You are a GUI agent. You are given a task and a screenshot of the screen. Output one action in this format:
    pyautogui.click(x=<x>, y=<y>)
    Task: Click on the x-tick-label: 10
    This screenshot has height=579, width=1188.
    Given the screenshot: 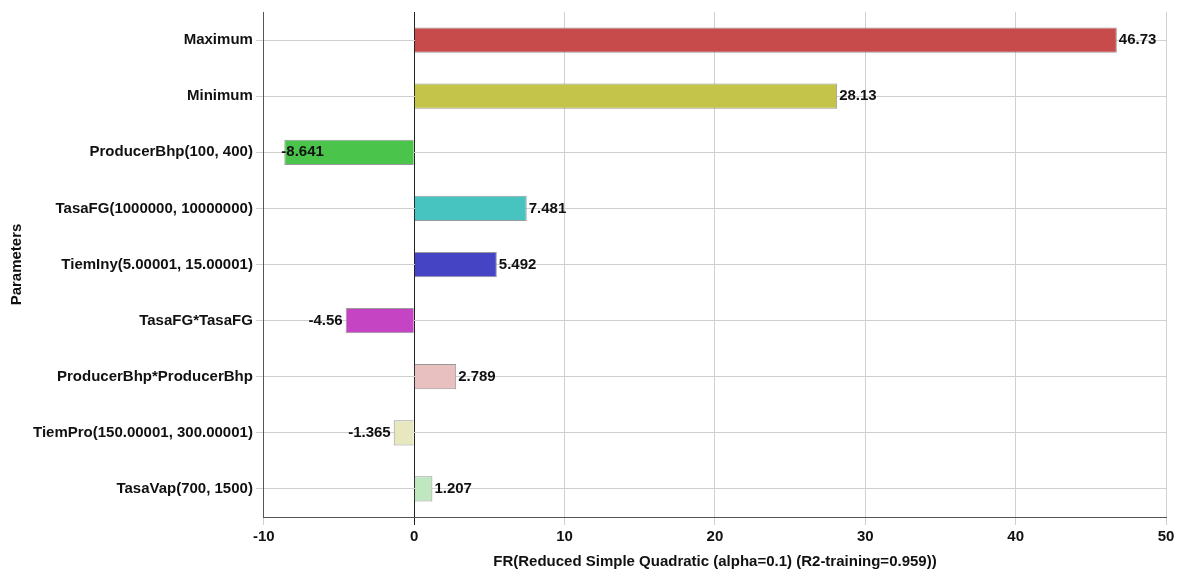 What is the action you would take?
    pyautogui.click(x=564, y=536)
    